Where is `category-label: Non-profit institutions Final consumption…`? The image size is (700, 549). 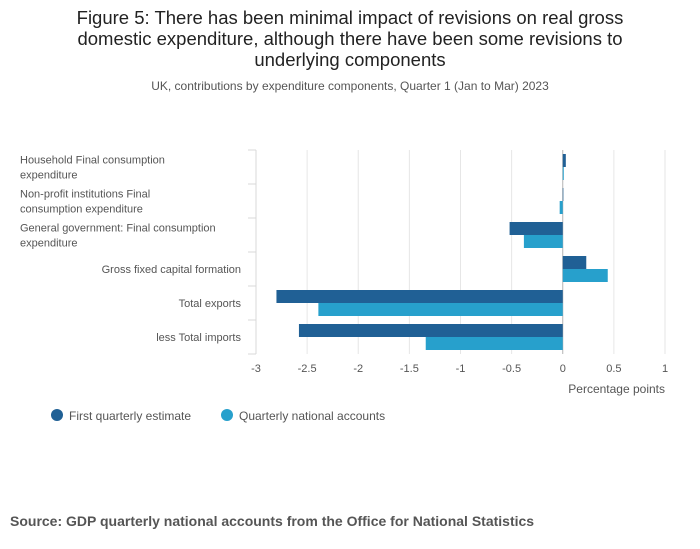 category-label: Non-profit institutions Final consumption… is located at coordinates (85, 202).